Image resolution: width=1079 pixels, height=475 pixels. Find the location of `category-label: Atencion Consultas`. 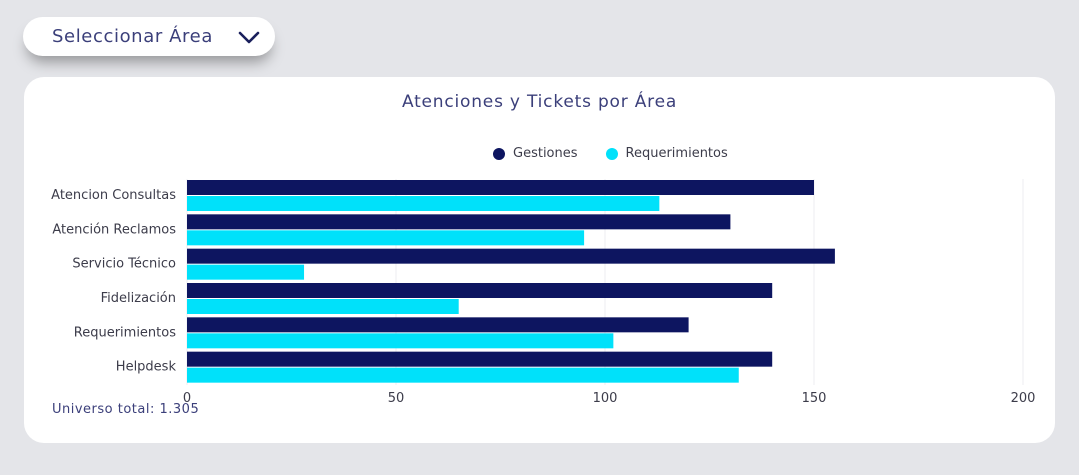

category-label: Atencion Consultas is located at coordinates (113, 195).